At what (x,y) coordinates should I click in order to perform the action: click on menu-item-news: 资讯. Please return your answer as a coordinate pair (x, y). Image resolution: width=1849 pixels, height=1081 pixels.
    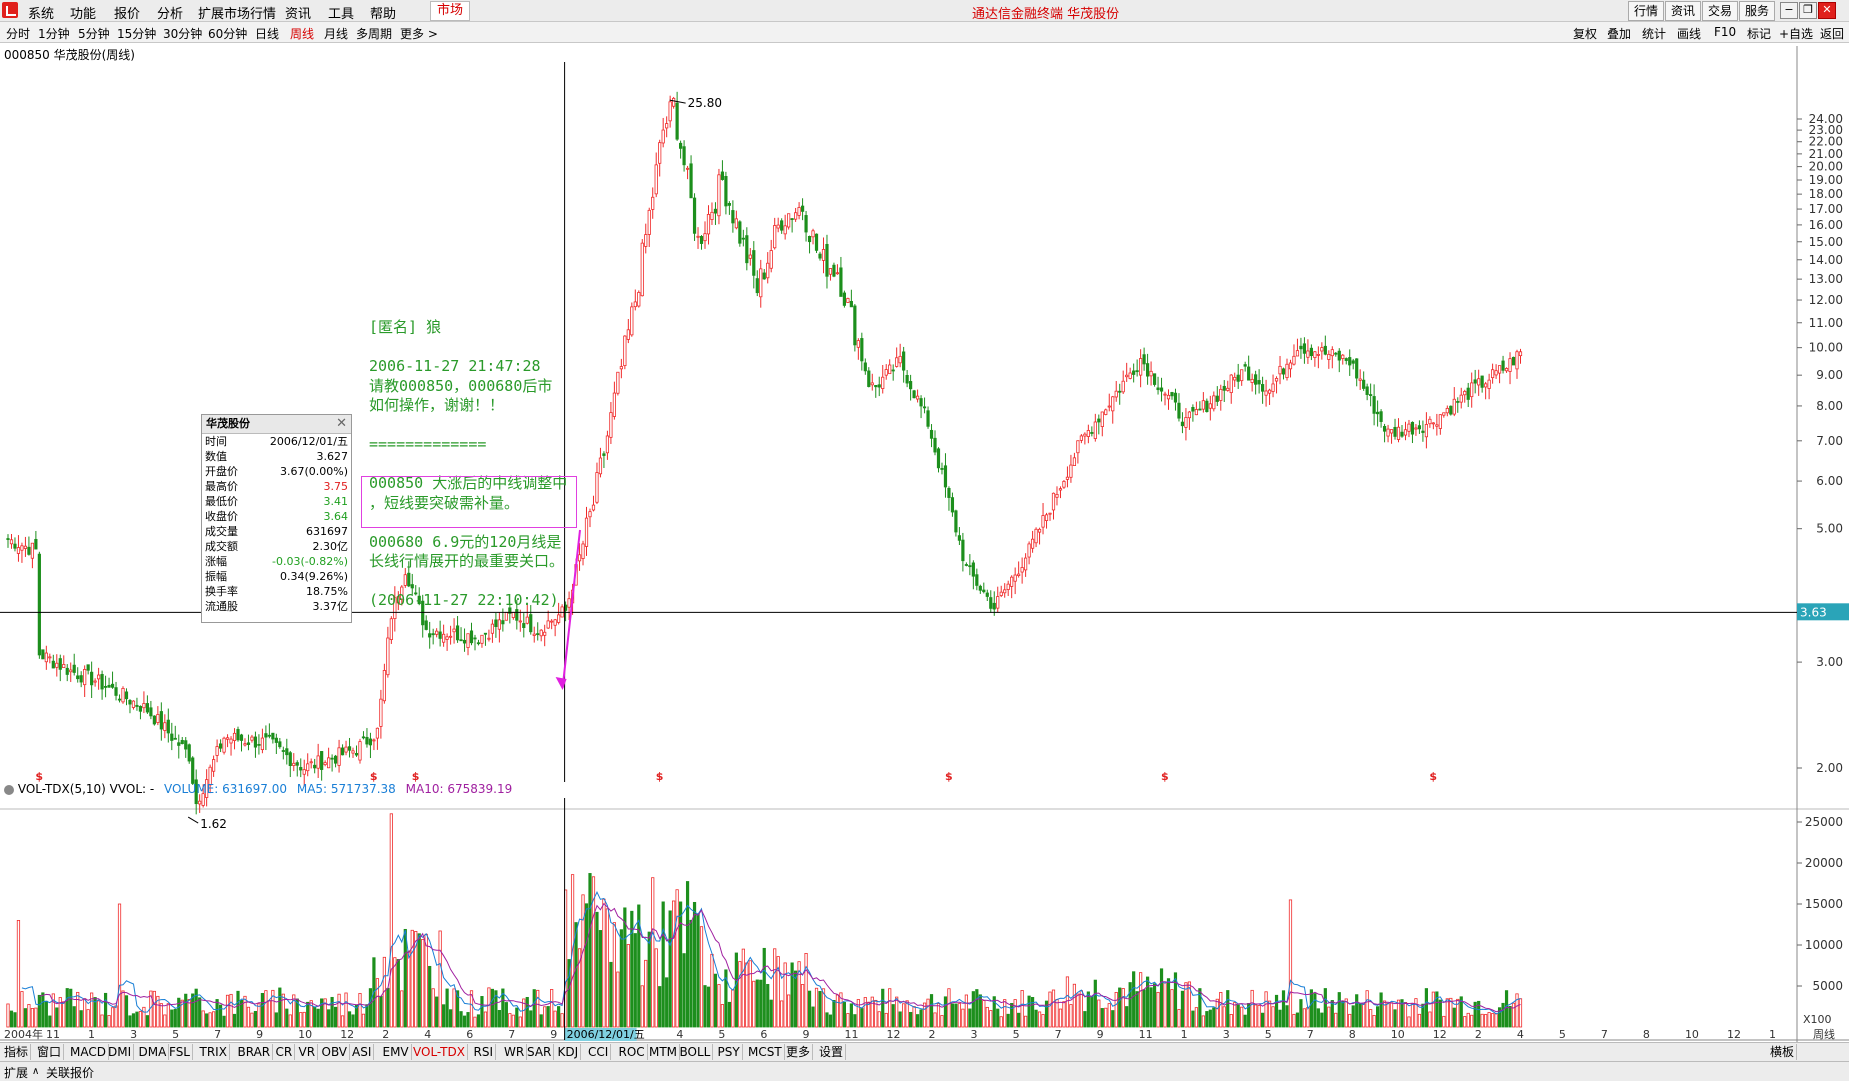
    Looking at the image, I should click on (298, 14).